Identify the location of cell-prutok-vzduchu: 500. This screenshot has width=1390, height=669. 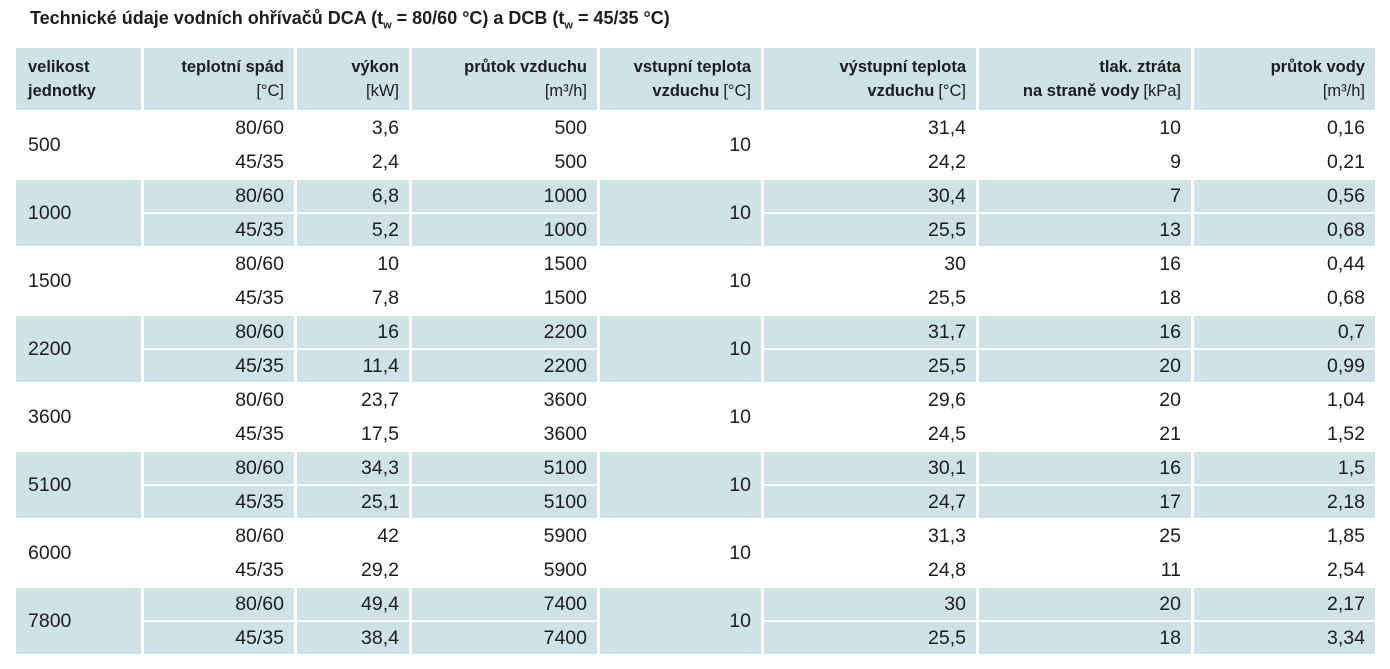
(504, 162).